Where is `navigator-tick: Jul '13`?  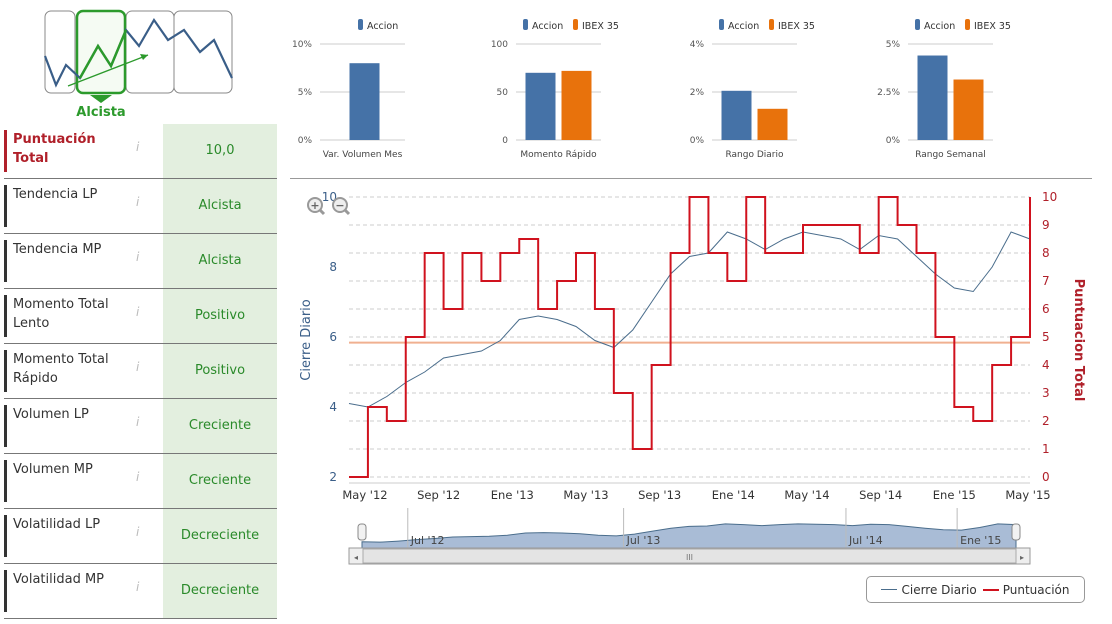
navigator-tick: Jul '13 is located at coordinates (643, 540).